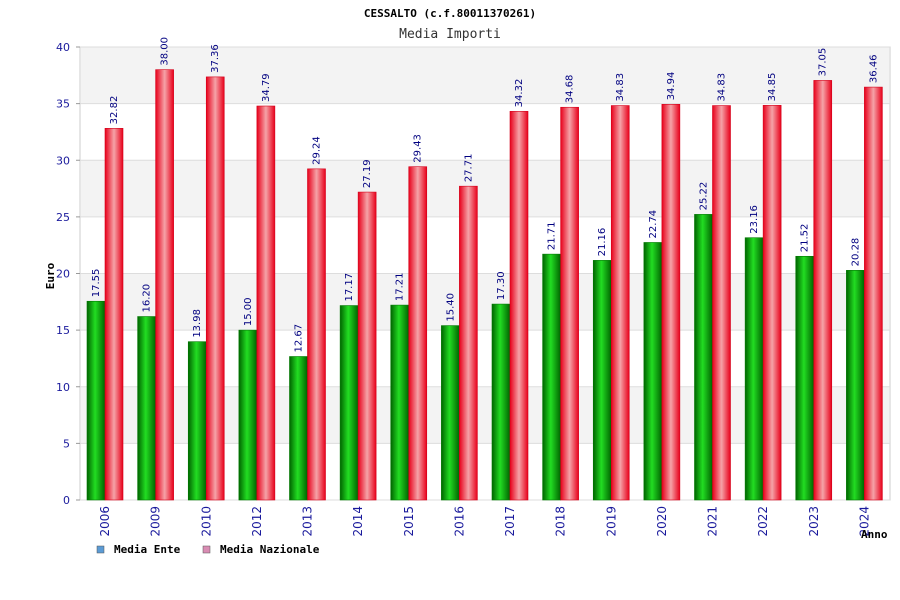 This screenshot has width=900, height=600. What do you see at coordinates (662, 521) in the screenshot?
I see `x-tick-label-2020: 2020` at bounding box center [662, 521].